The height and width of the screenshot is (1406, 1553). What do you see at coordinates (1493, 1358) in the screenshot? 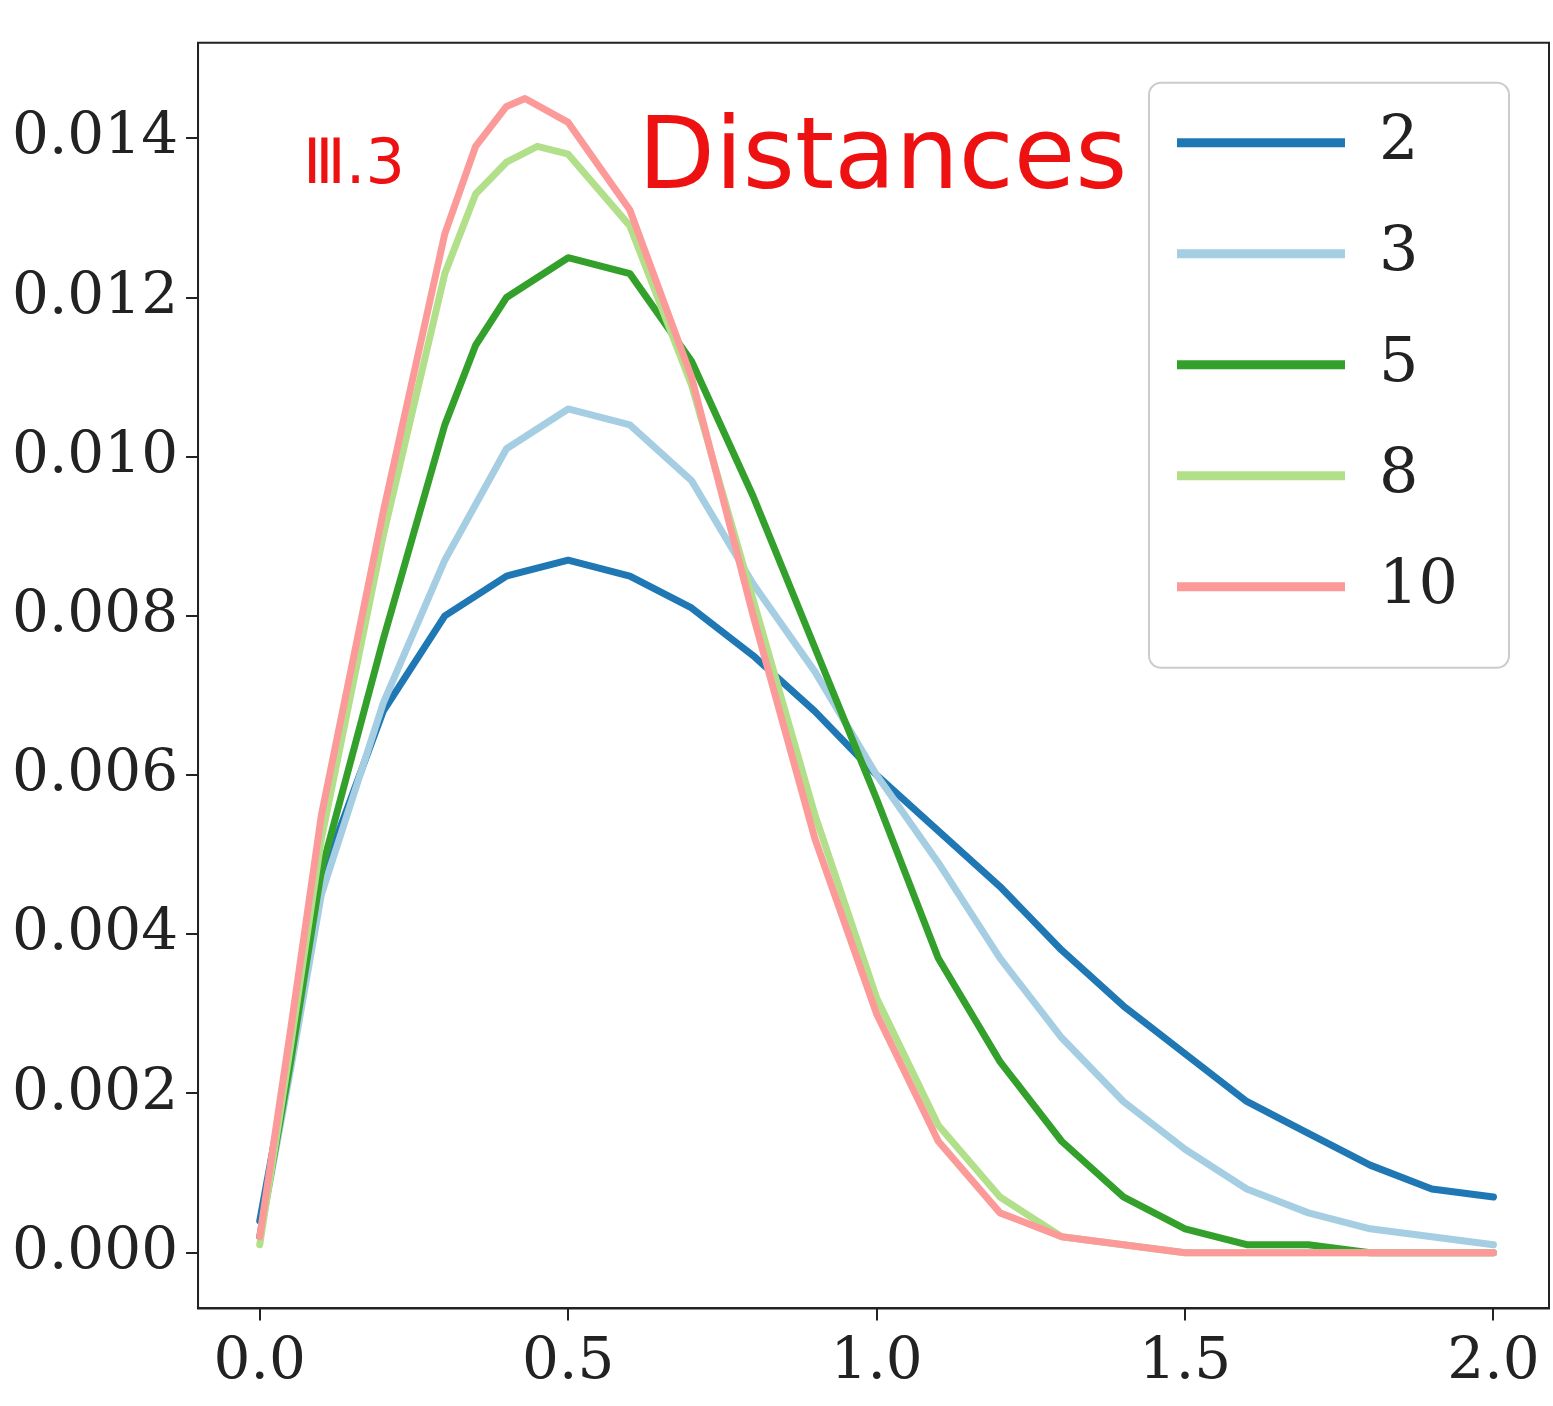
I see `x-tick-label: 2.0` at bounding box center [1493, 1358].